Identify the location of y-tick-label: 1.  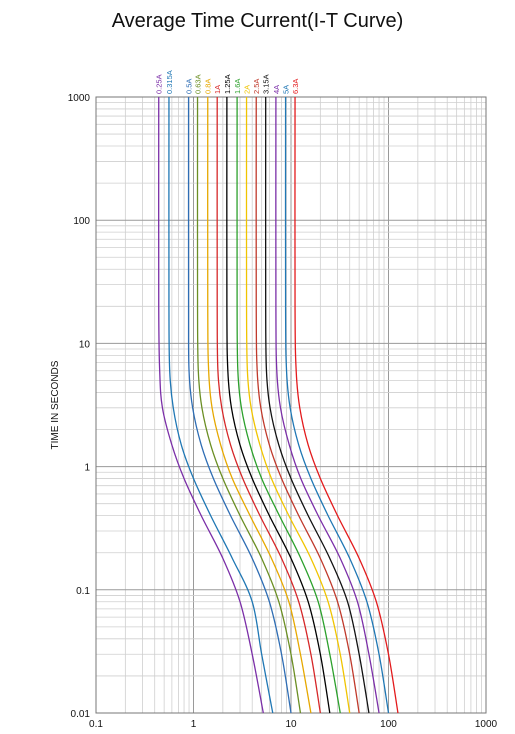
(87, 468).